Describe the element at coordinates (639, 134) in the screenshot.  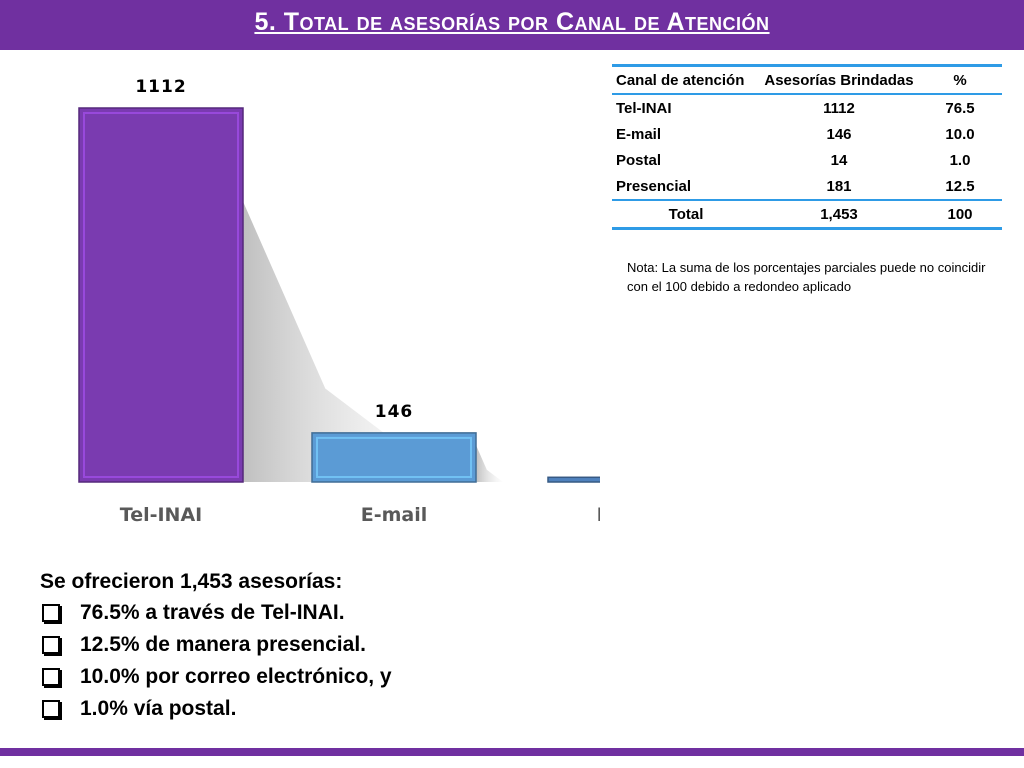
I see `cell-channel: E-mail` at that location.